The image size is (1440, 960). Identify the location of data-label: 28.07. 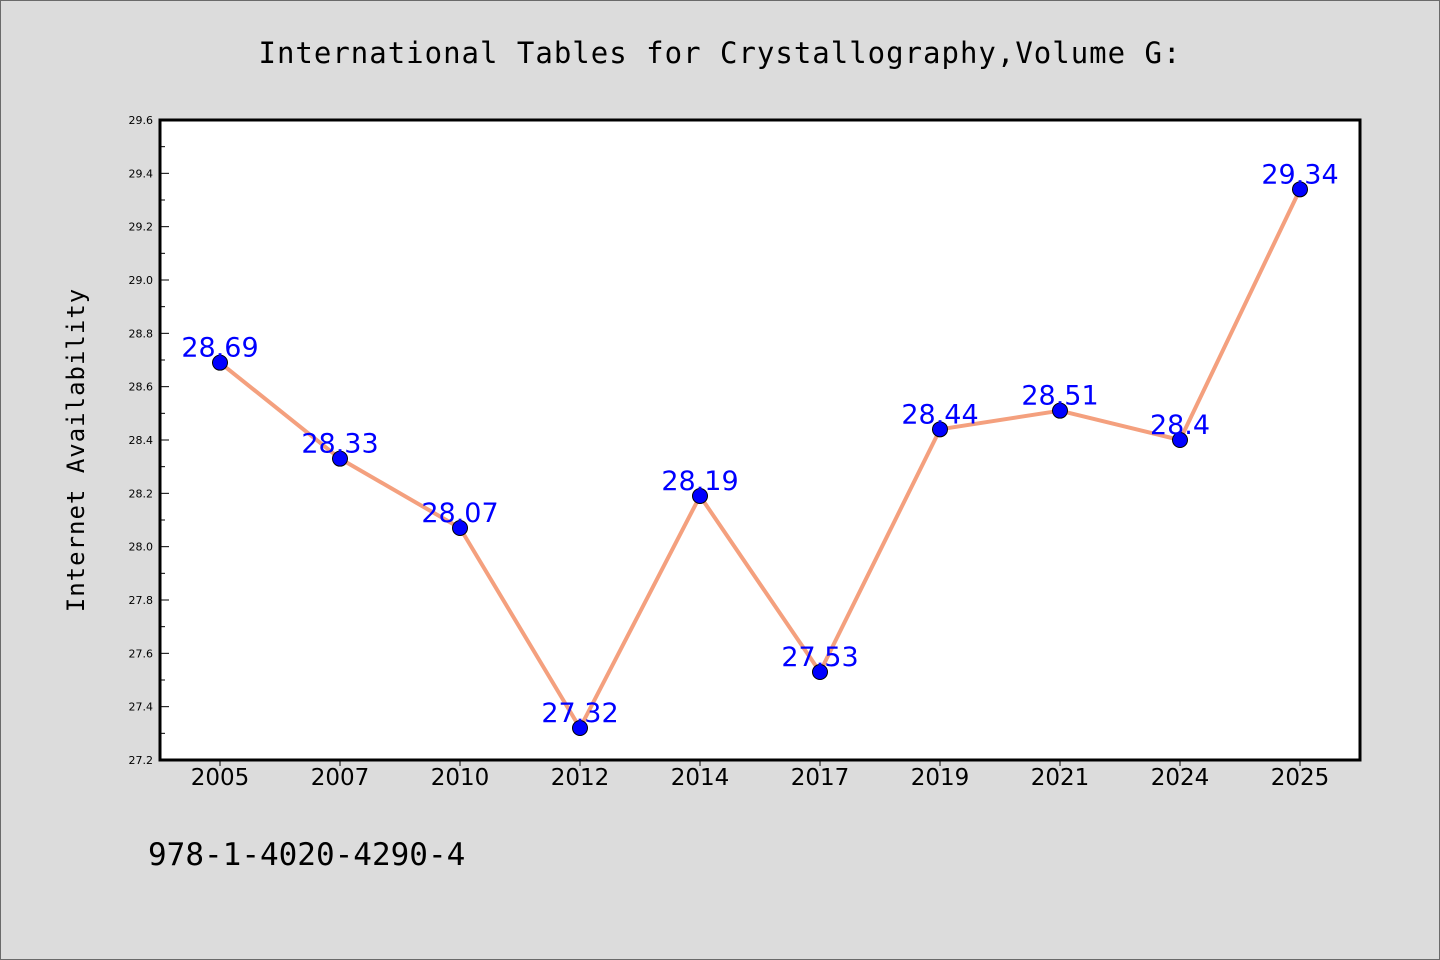
(459, 513).